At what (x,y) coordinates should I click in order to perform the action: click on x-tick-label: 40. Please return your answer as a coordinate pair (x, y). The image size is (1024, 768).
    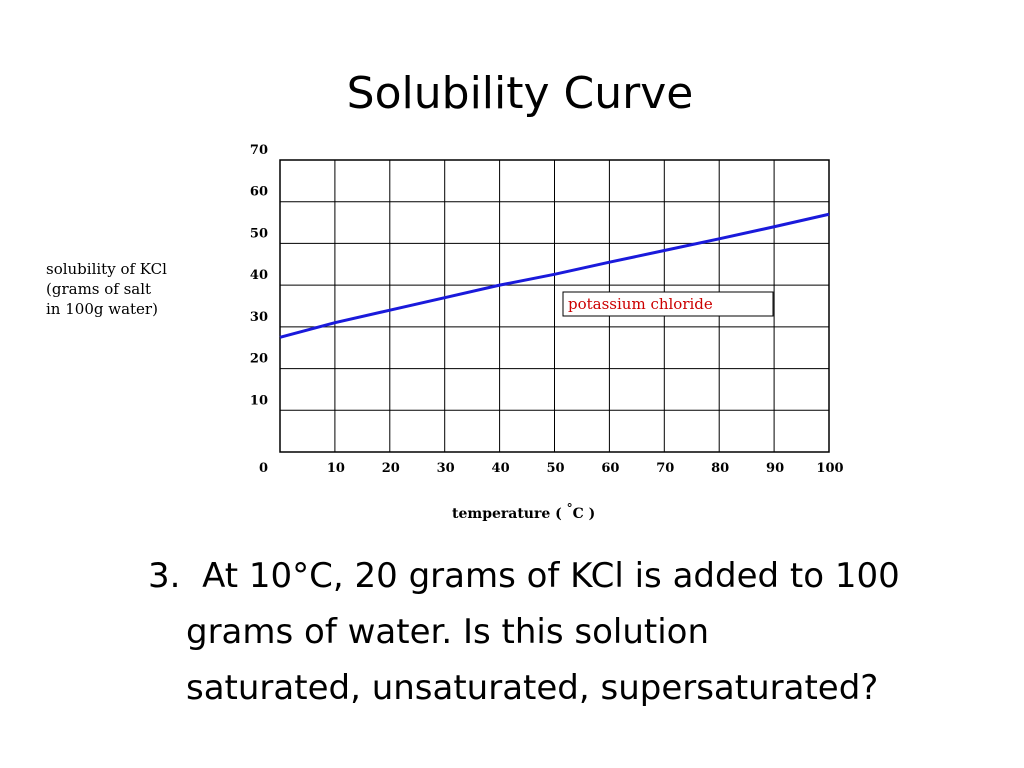
    Looking at the image, I should click on (501, 468).